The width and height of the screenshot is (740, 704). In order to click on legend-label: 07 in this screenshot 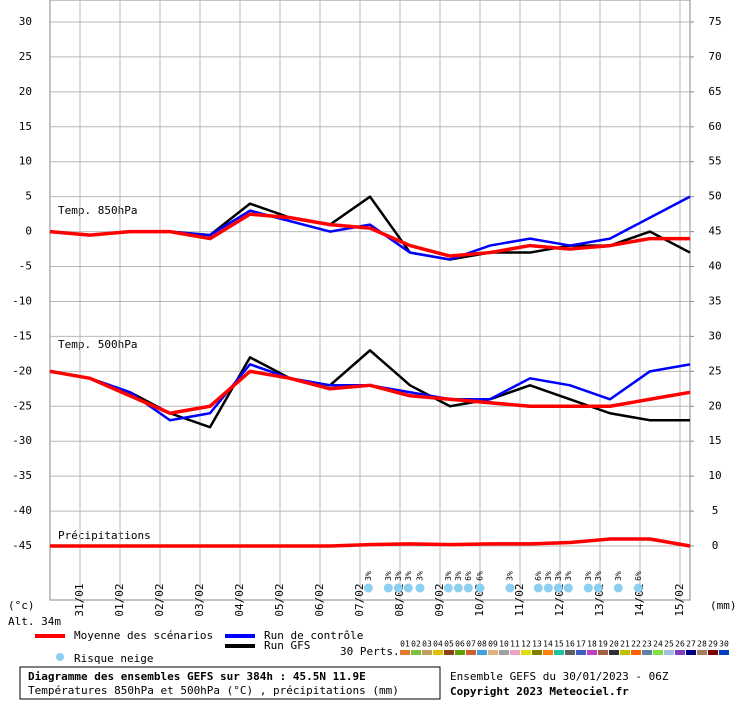, I will do `click(471, 644)`.